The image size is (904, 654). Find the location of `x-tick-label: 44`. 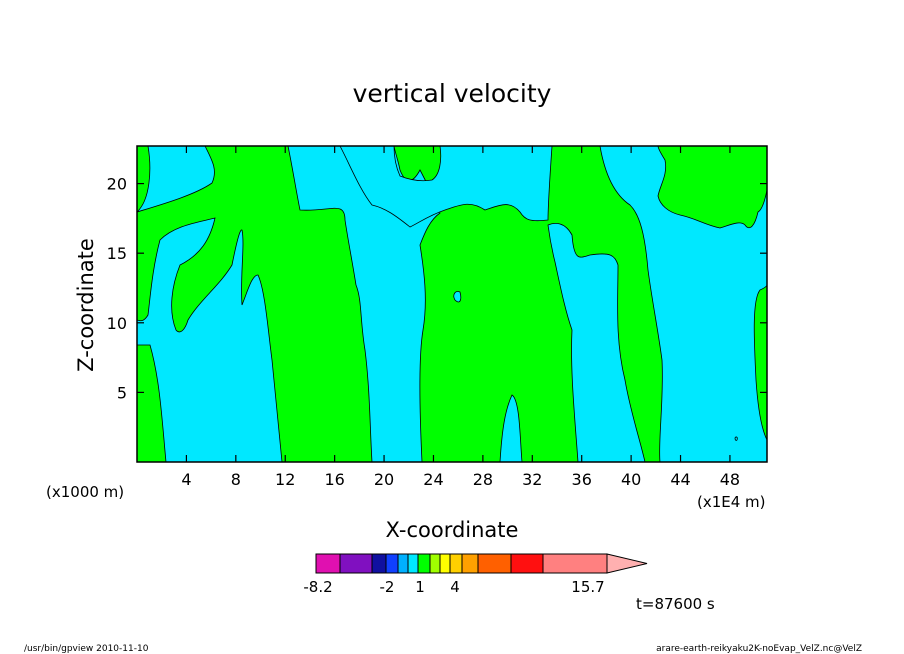

x-tick-label: 44 is located at coordinates (680, 479).